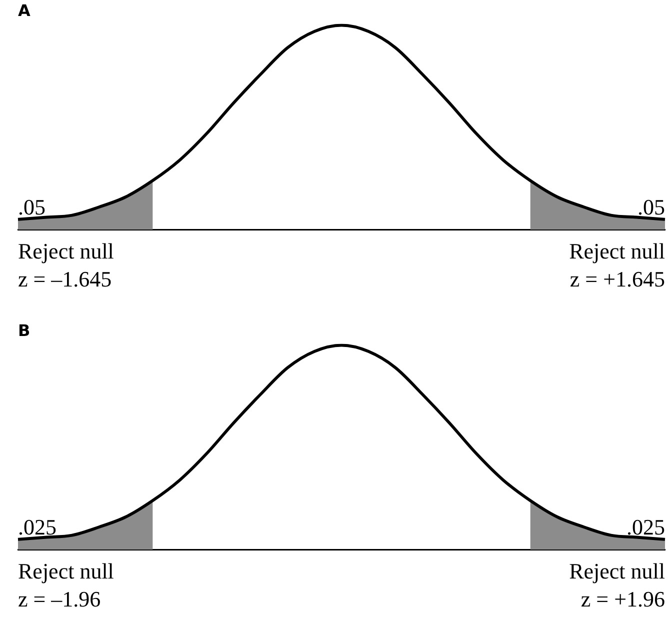 This screenshot has height=643, width=668. I want to click on text: z = –1.96, so click(59, 599).